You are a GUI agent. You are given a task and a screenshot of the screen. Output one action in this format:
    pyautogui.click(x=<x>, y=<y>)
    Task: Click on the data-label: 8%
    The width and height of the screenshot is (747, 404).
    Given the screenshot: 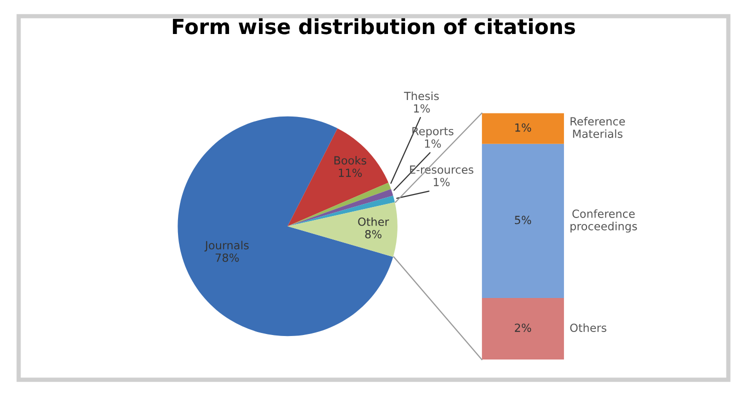 What is the action you would take?
    pyautogui.click(x=373, y=234)
    